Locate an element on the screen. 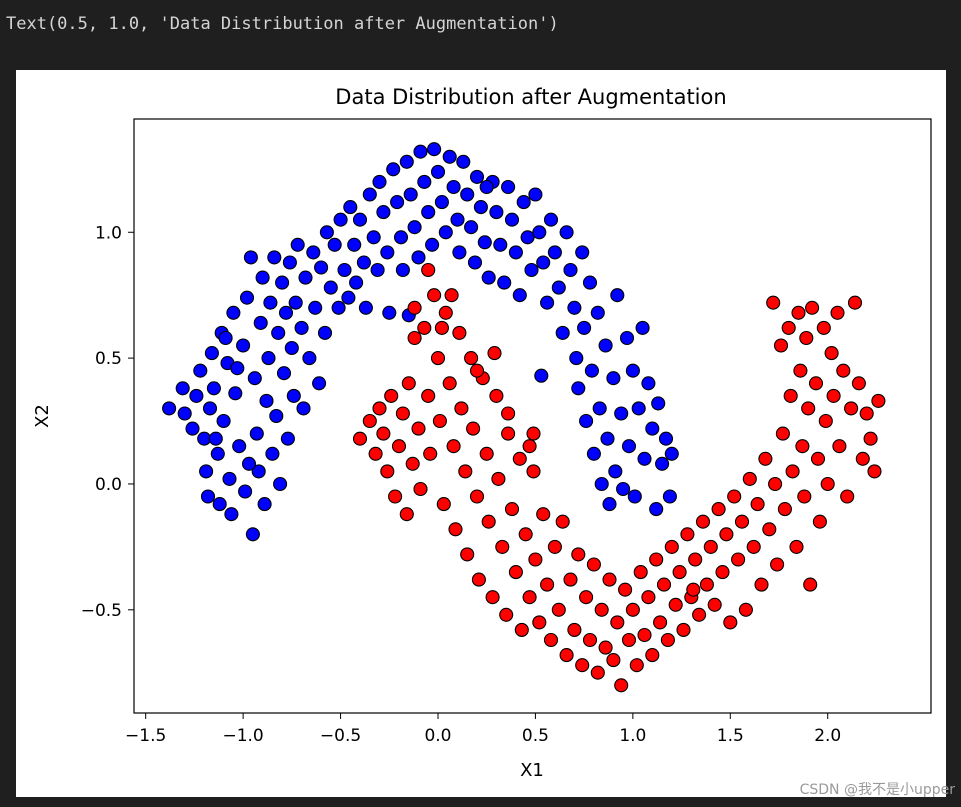 Image resolution: width=961 pixels, height=807 pixels. x-tick-label: 0.5 is located at coordinates (535, 736).